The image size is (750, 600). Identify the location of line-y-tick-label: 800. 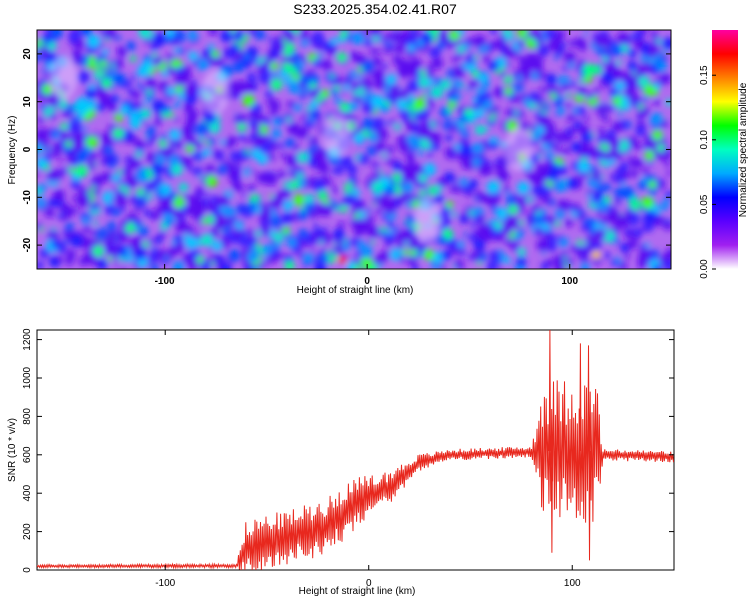
(27, 416).